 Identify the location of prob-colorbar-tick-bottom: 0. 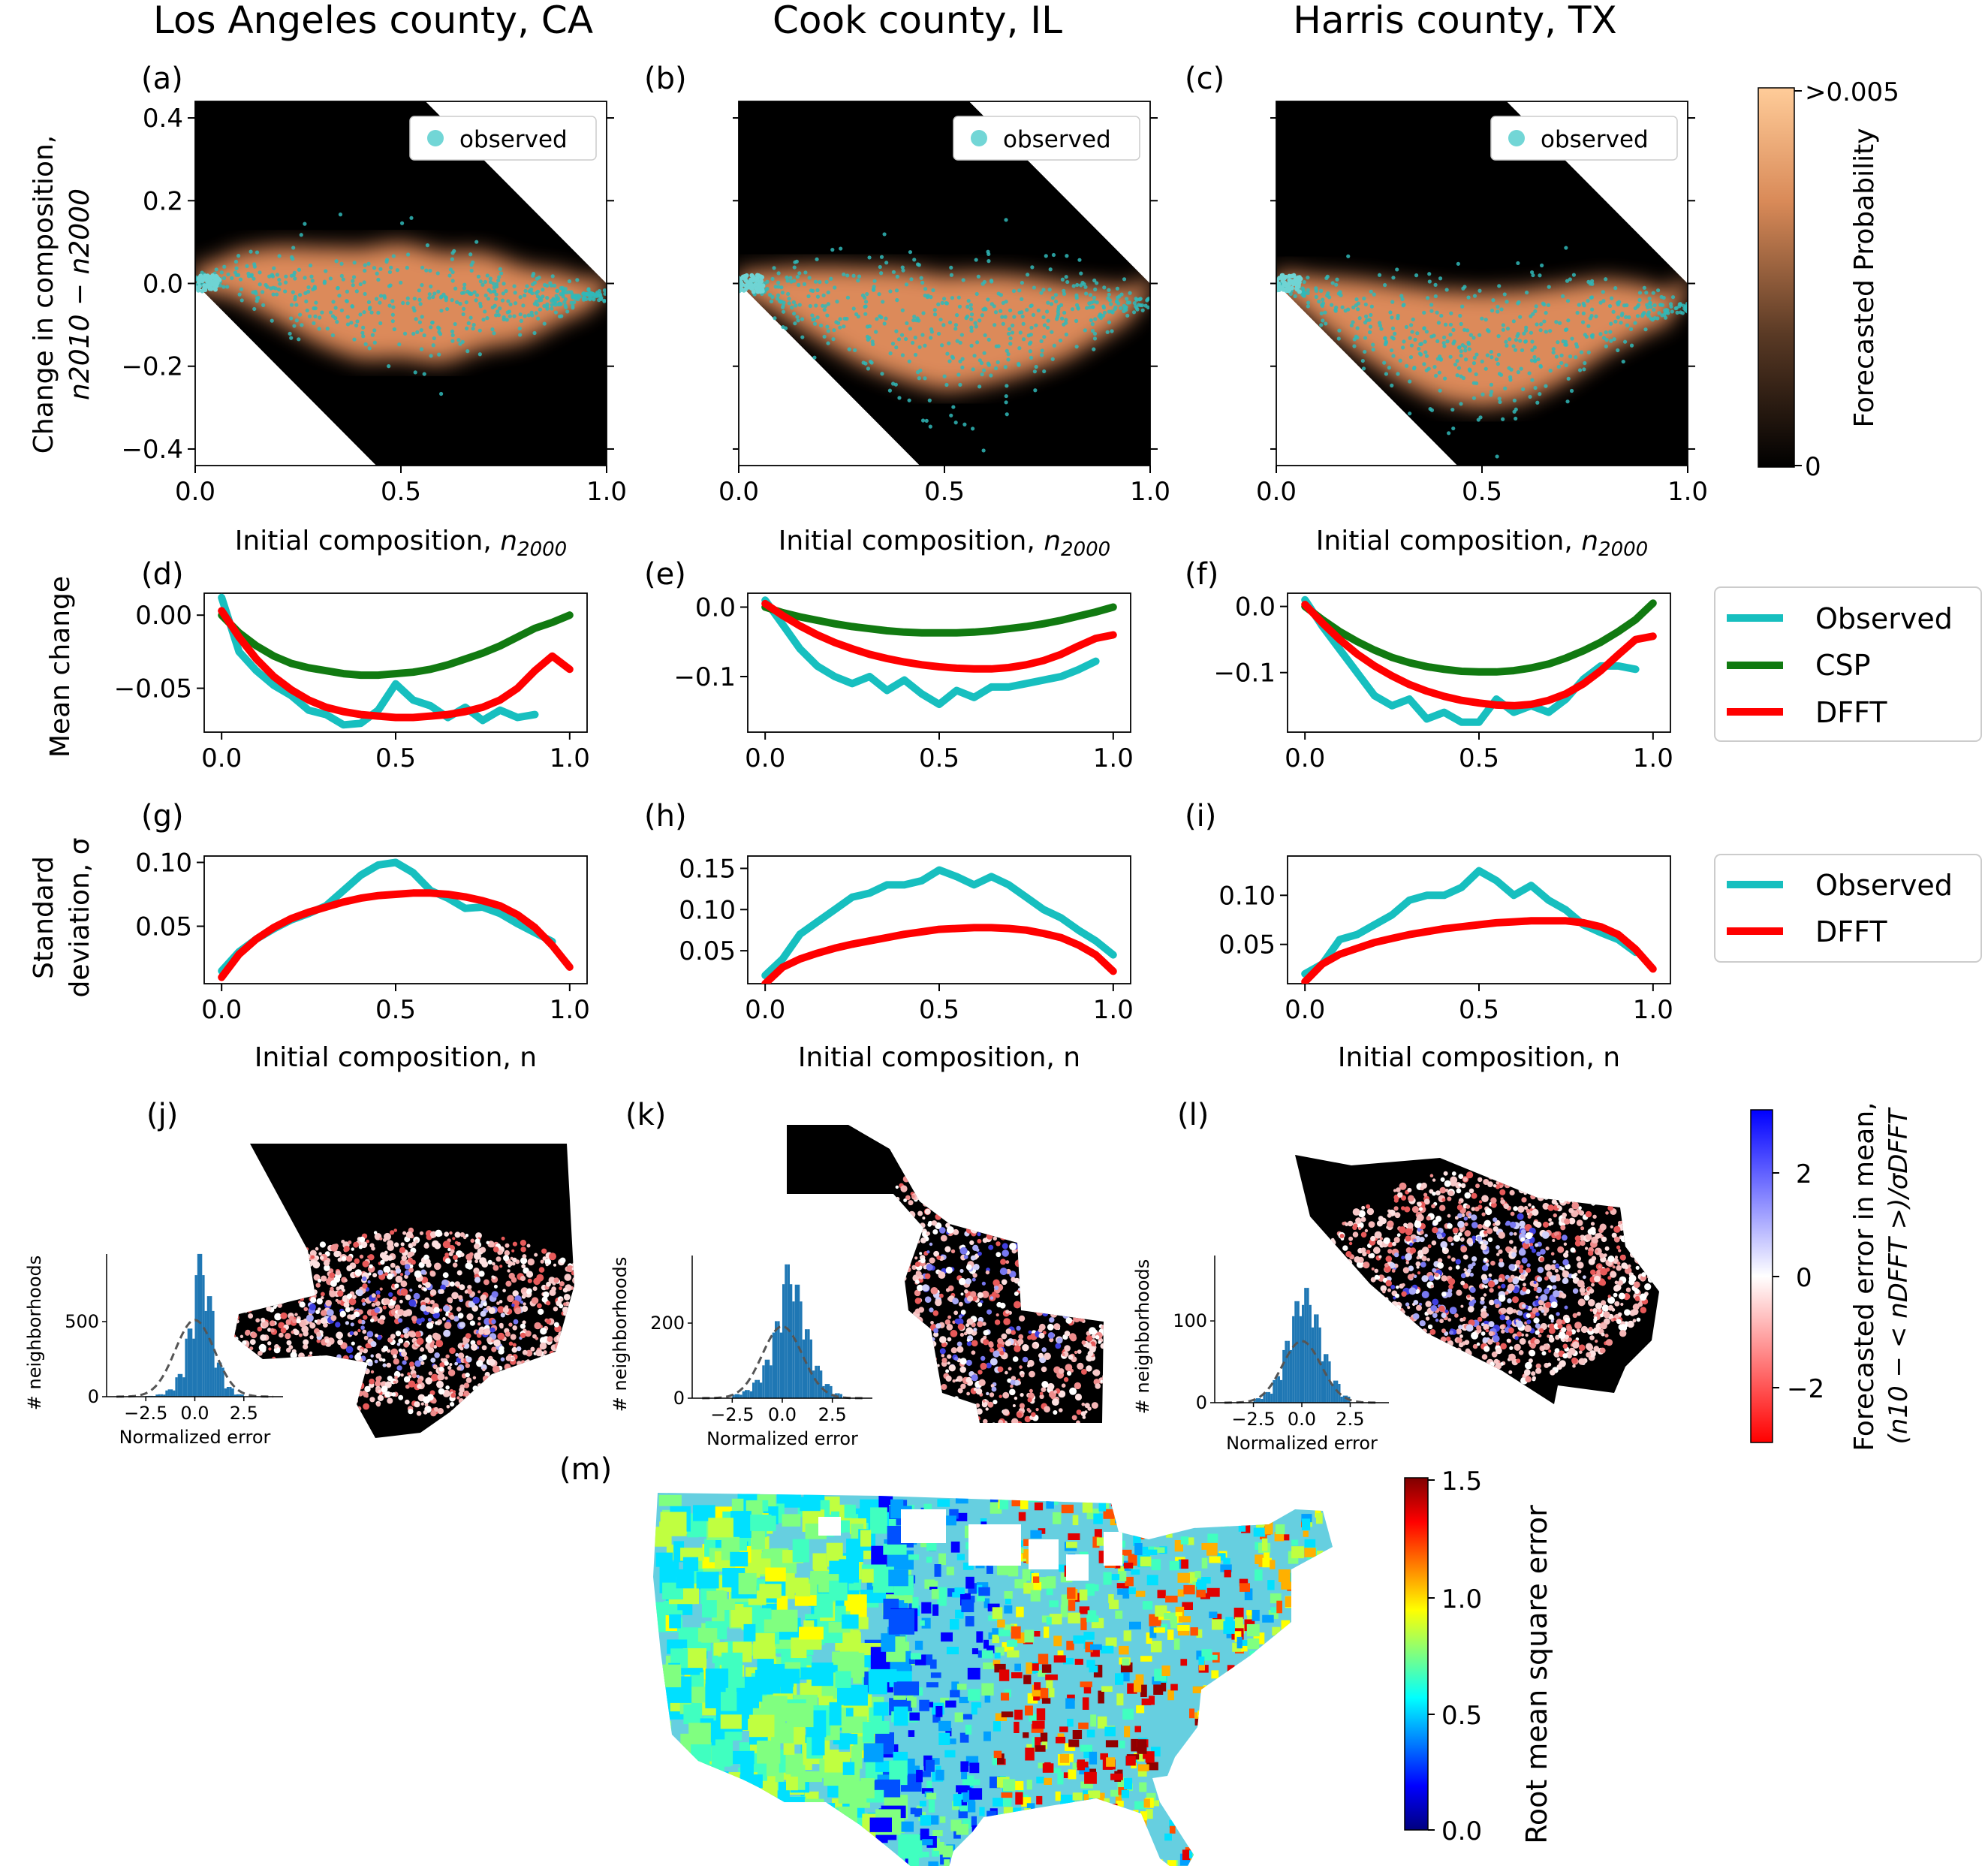
(1813, 467).